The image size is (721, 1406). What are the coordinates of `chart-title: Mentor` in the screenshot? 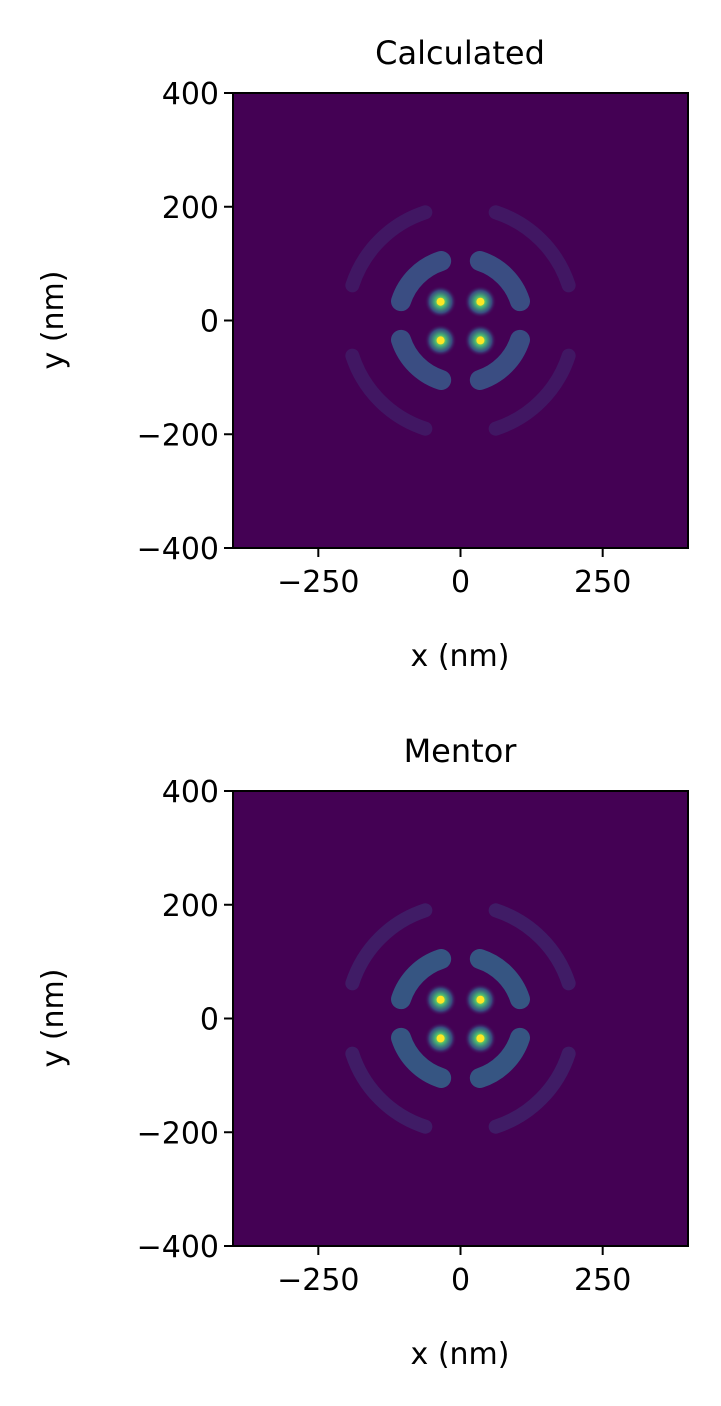 It's located at (461, 751).